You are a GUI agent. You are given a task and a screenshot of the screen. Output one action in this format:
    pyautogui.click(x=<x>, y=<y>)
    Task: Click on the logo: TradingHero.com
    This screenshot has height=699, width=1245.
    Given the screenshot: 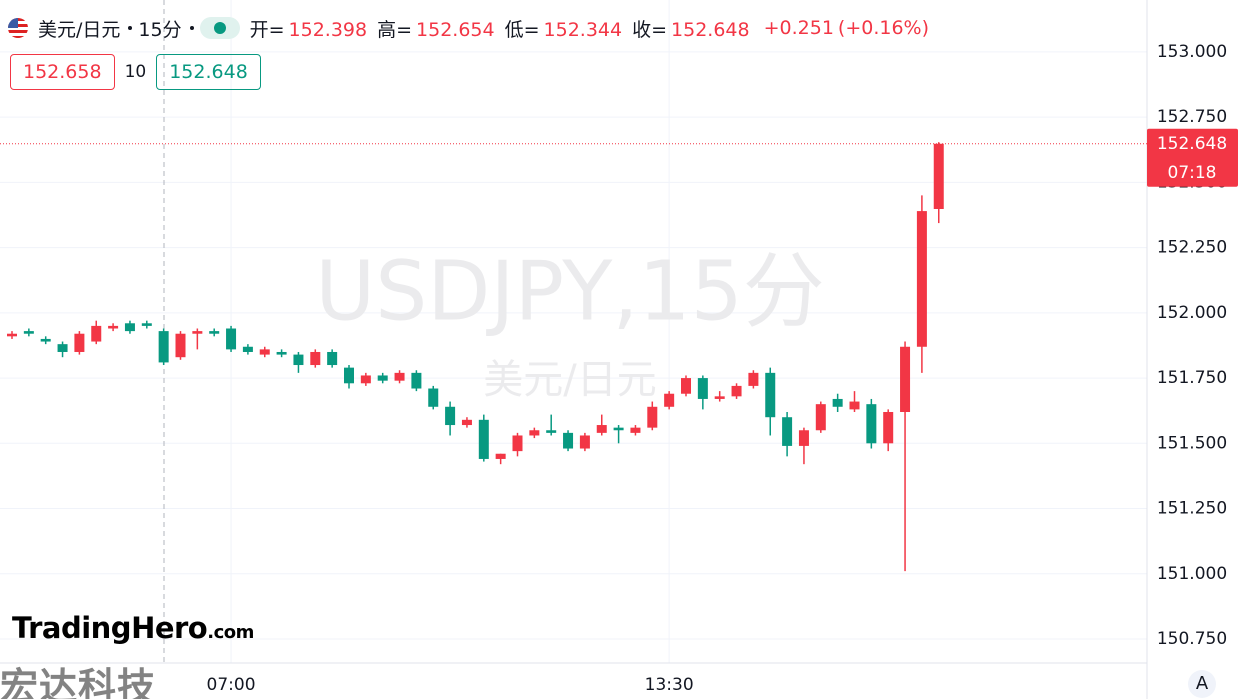 What is the action you would take?
    pyautogui.click(x=133, y=628)
    